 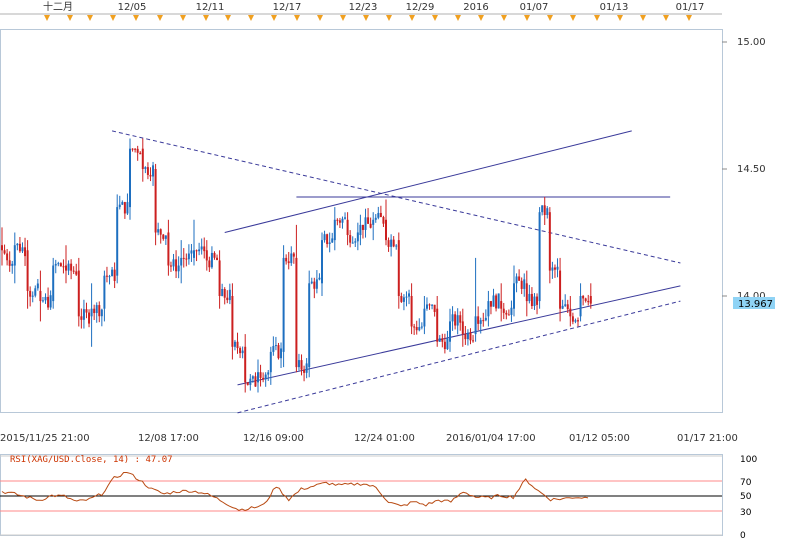 I want to click on rsi-line, so click(x=295, y=492).